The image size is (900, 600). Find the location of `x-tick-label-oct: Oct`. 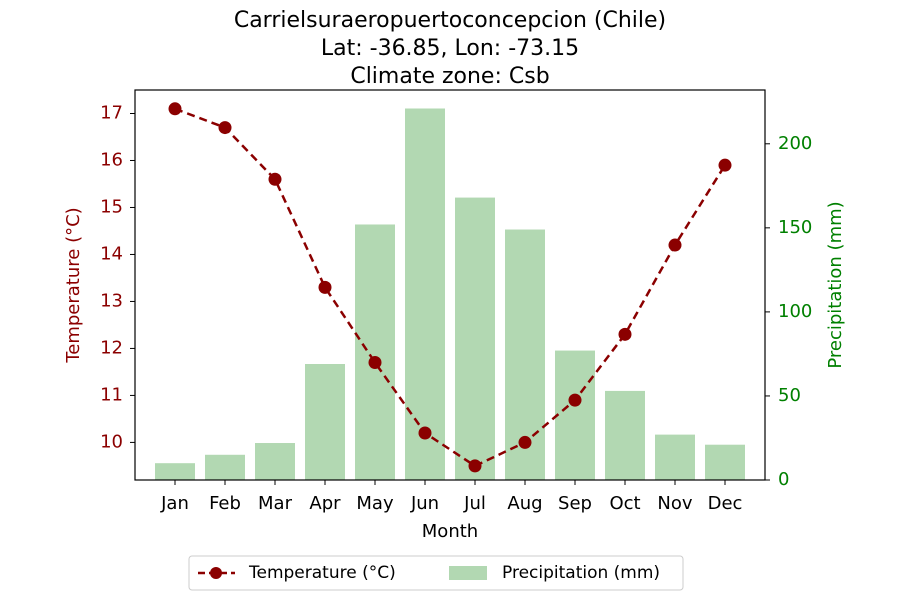

x-tick-label-oct: Oct is located at coordinates (624, 503).